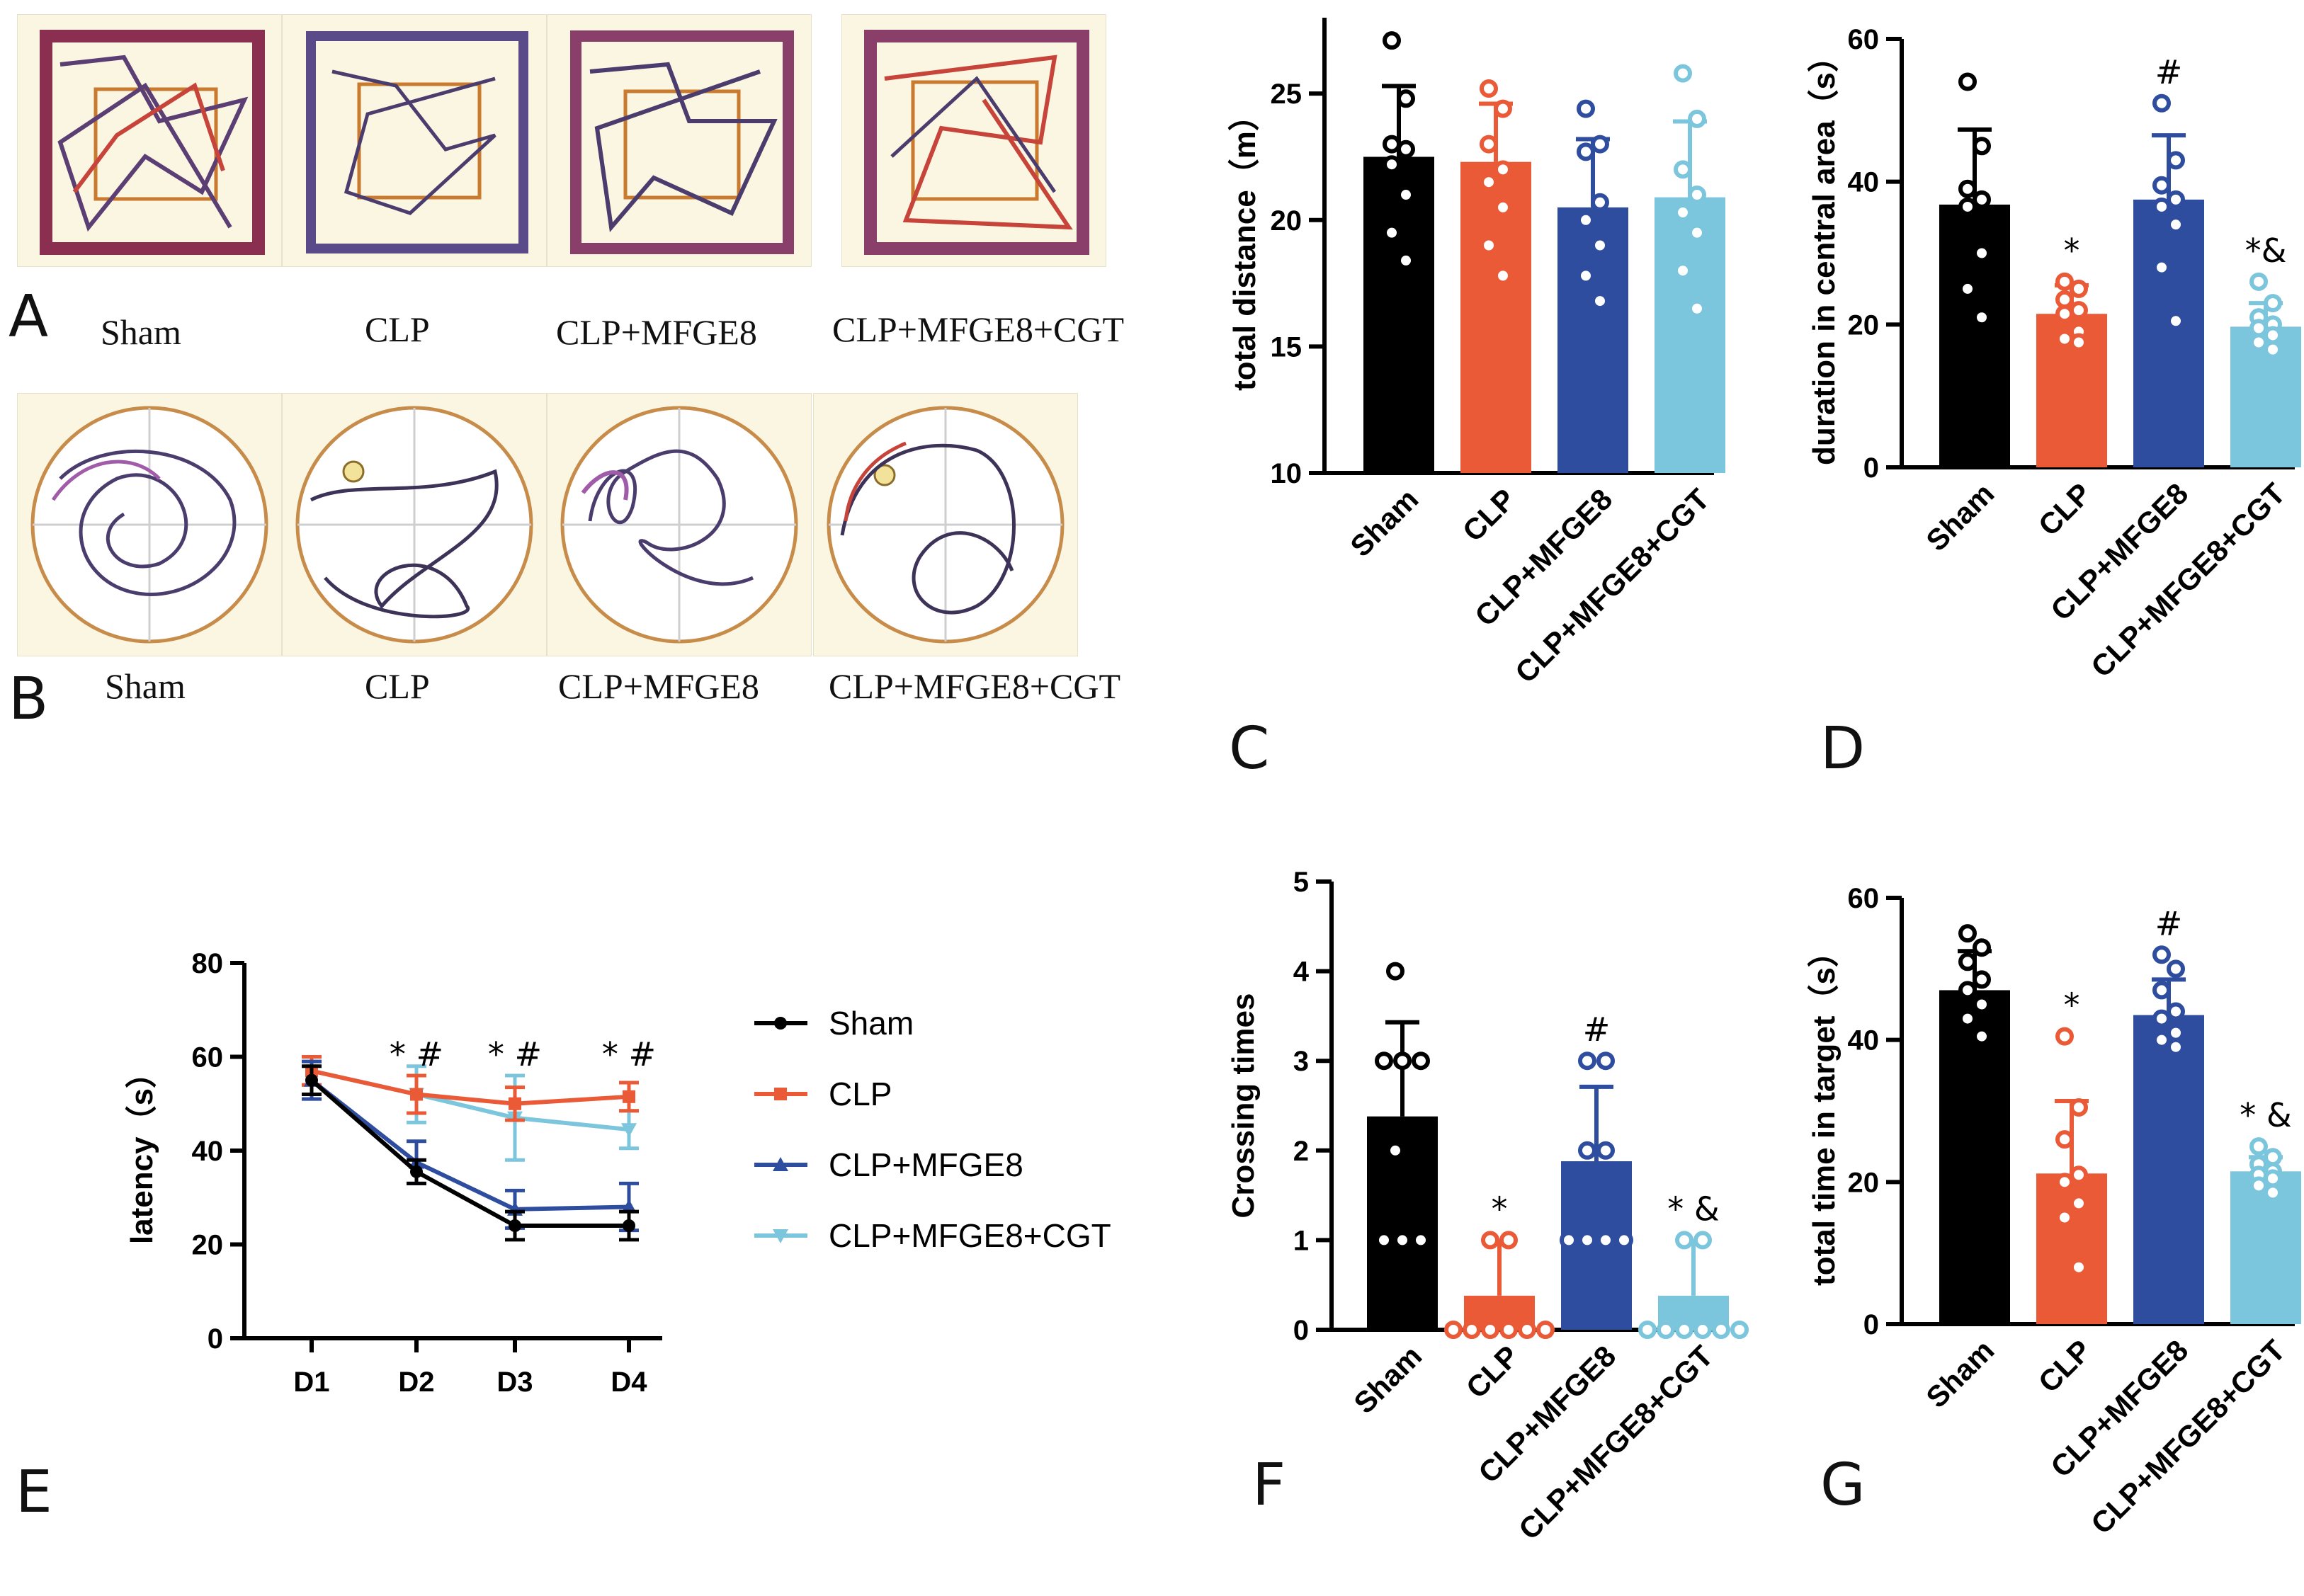 The width and height of the screenshot is (2304, 1596). I want to click on open-field-track-sham, so click(149, 140).